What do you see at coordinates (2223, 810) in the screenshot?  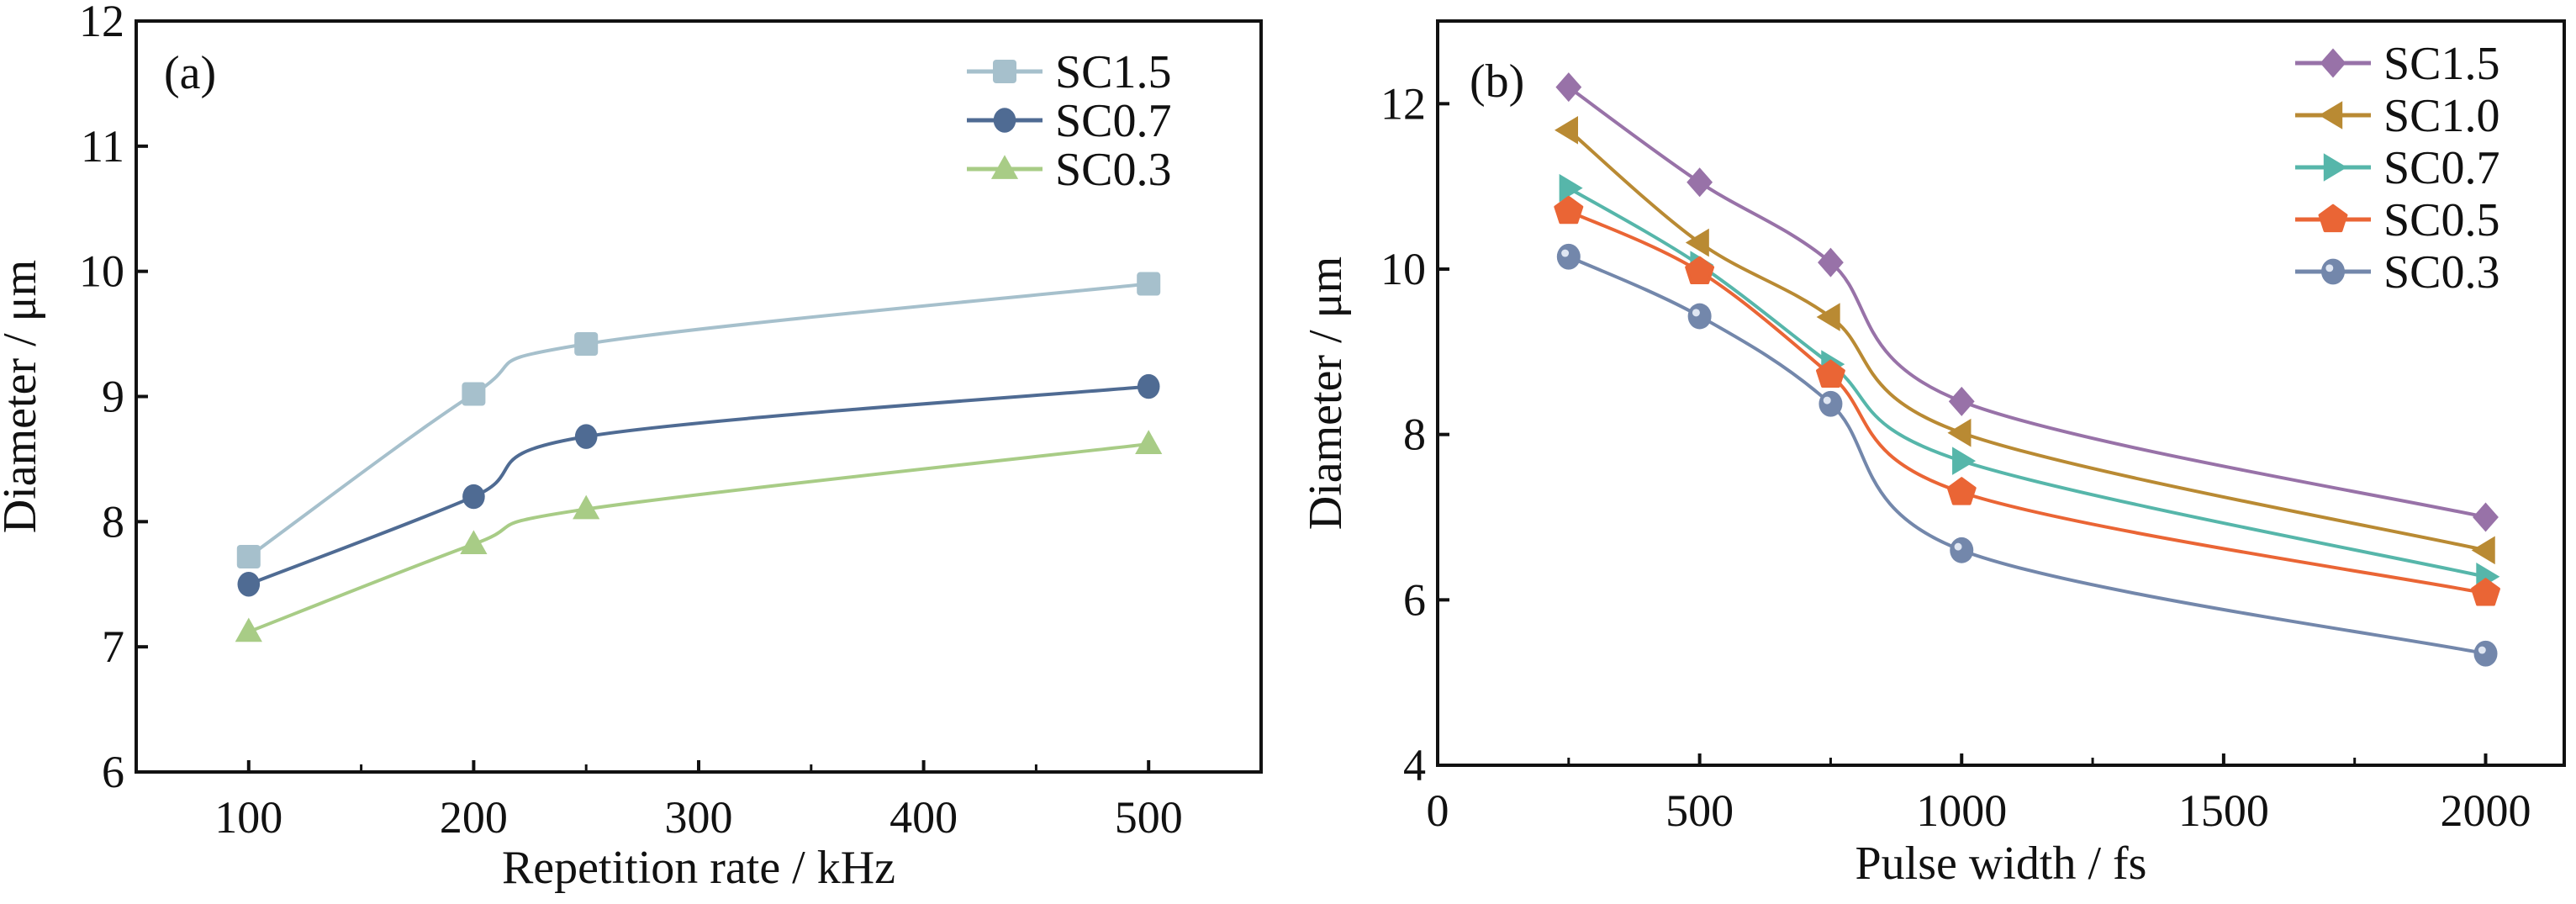 I see `x-tick-label: 1500` at bounding box center [2223, 810].